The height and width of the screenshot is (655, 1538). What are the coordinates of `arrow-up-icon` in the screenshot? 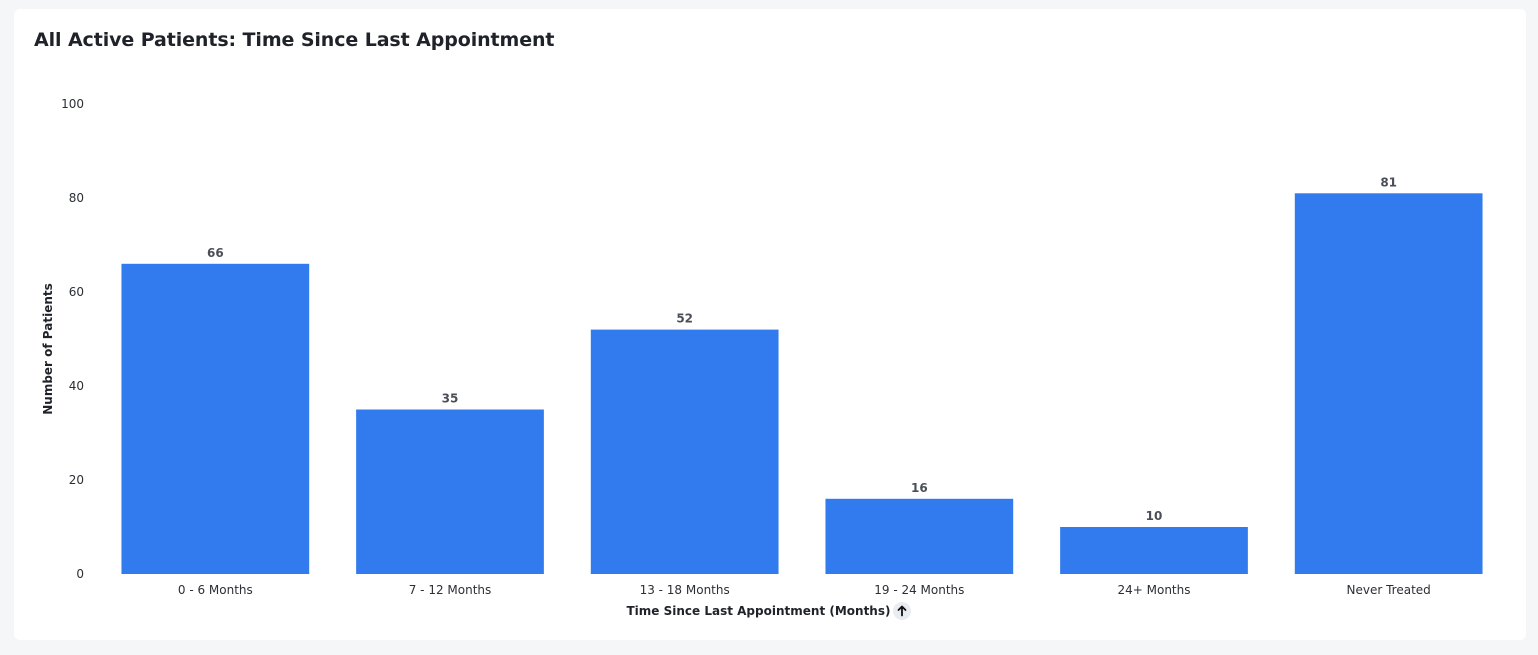 It's located at (902, 611).